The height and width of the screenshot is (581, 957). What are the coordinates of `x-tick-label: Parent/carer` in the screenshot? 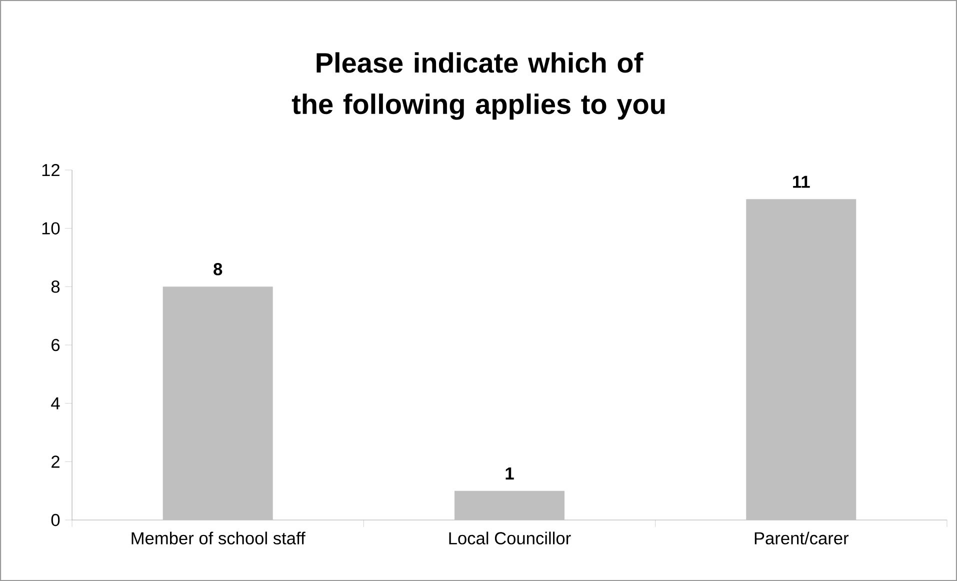 It's located at (801, 538).